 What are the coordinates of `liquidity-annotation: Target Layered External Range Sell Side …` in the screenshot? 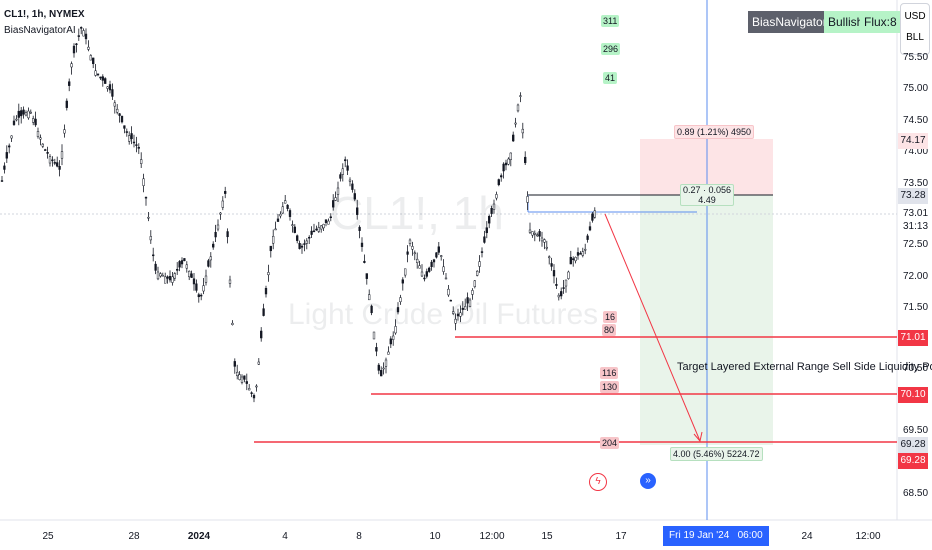 It's located at (804, 367).